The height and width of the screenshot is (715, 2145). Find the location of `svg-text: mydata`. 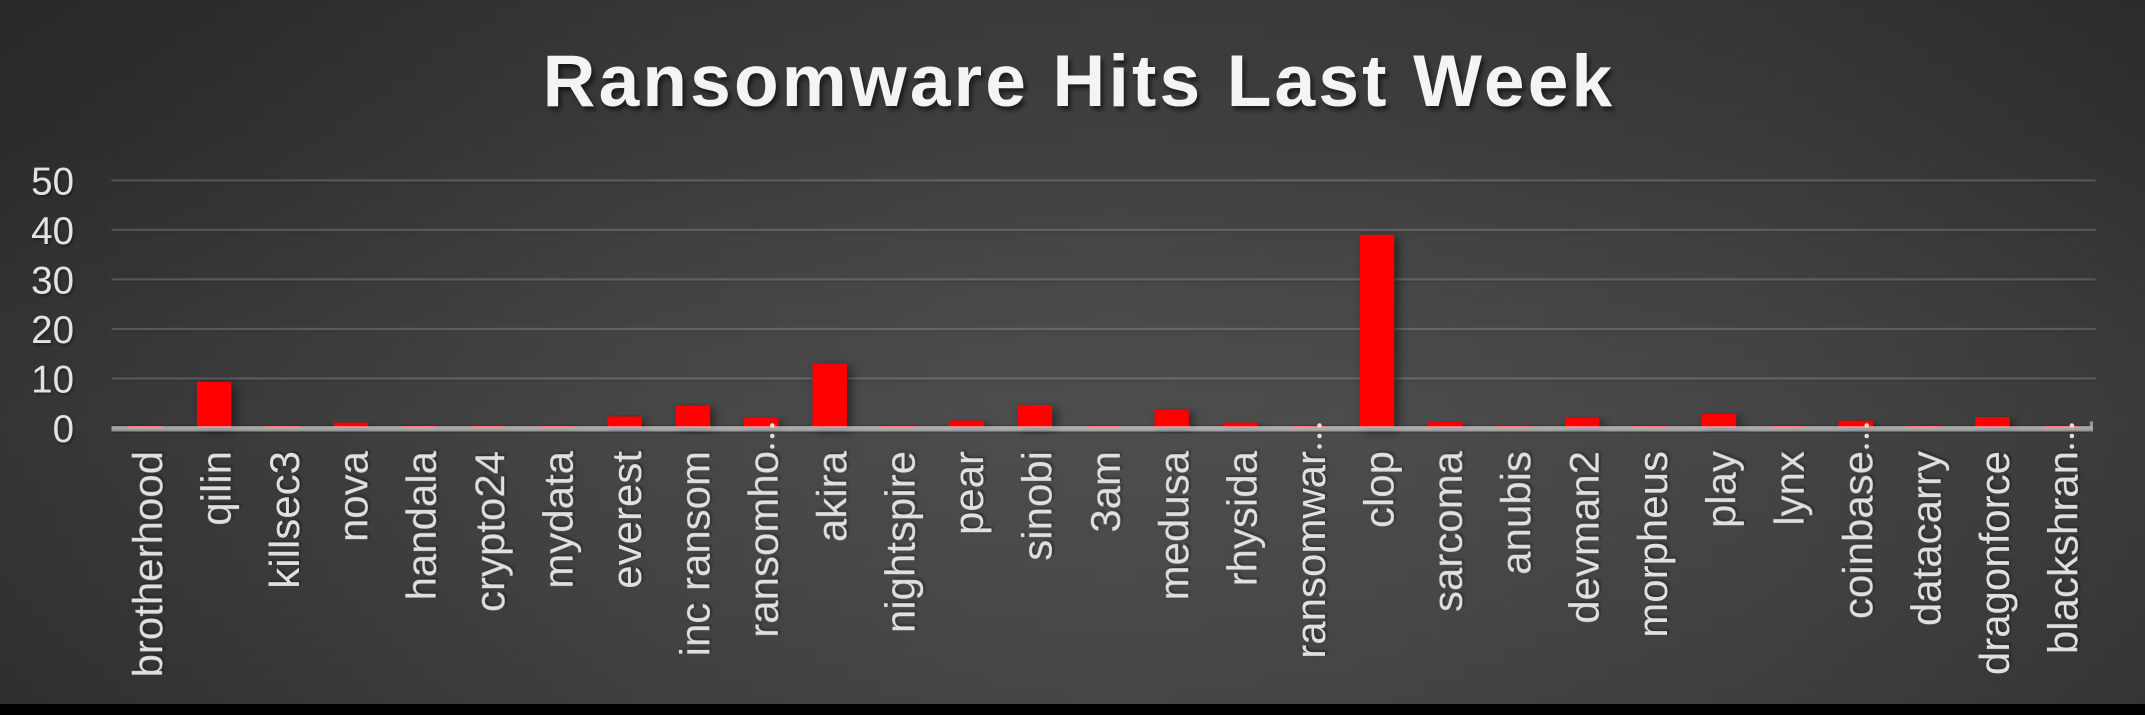

svg-text: mydata is located at coordinates (558, 519).